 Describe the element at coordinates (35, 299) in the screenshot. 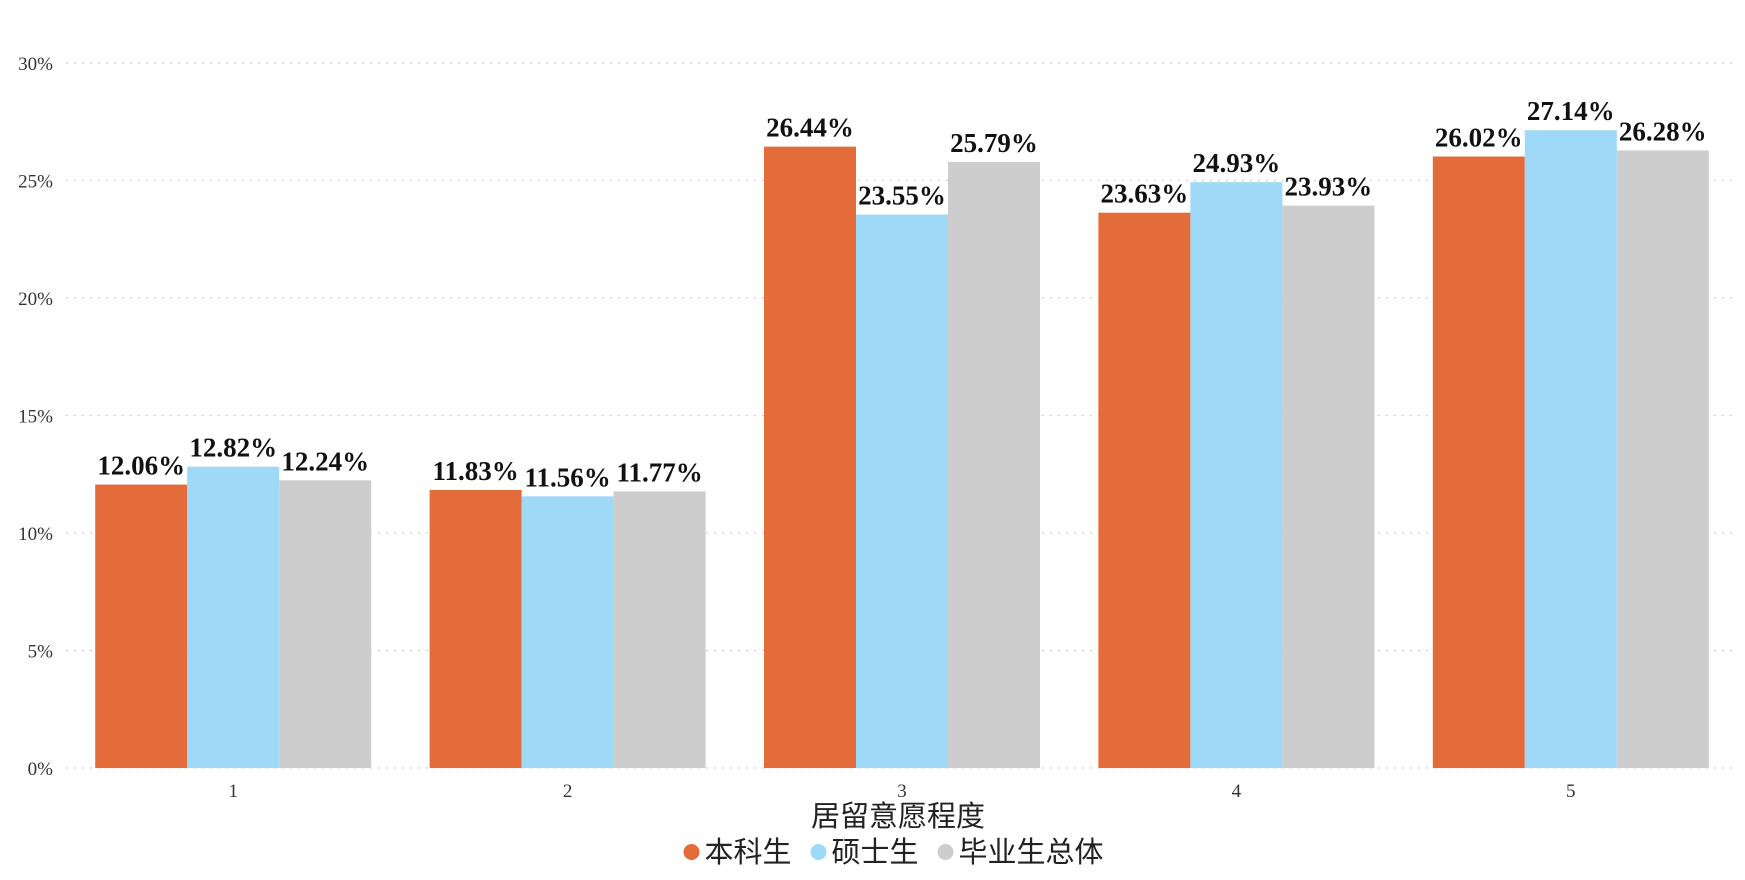

I see `y-tick-label: 20%` at that location.